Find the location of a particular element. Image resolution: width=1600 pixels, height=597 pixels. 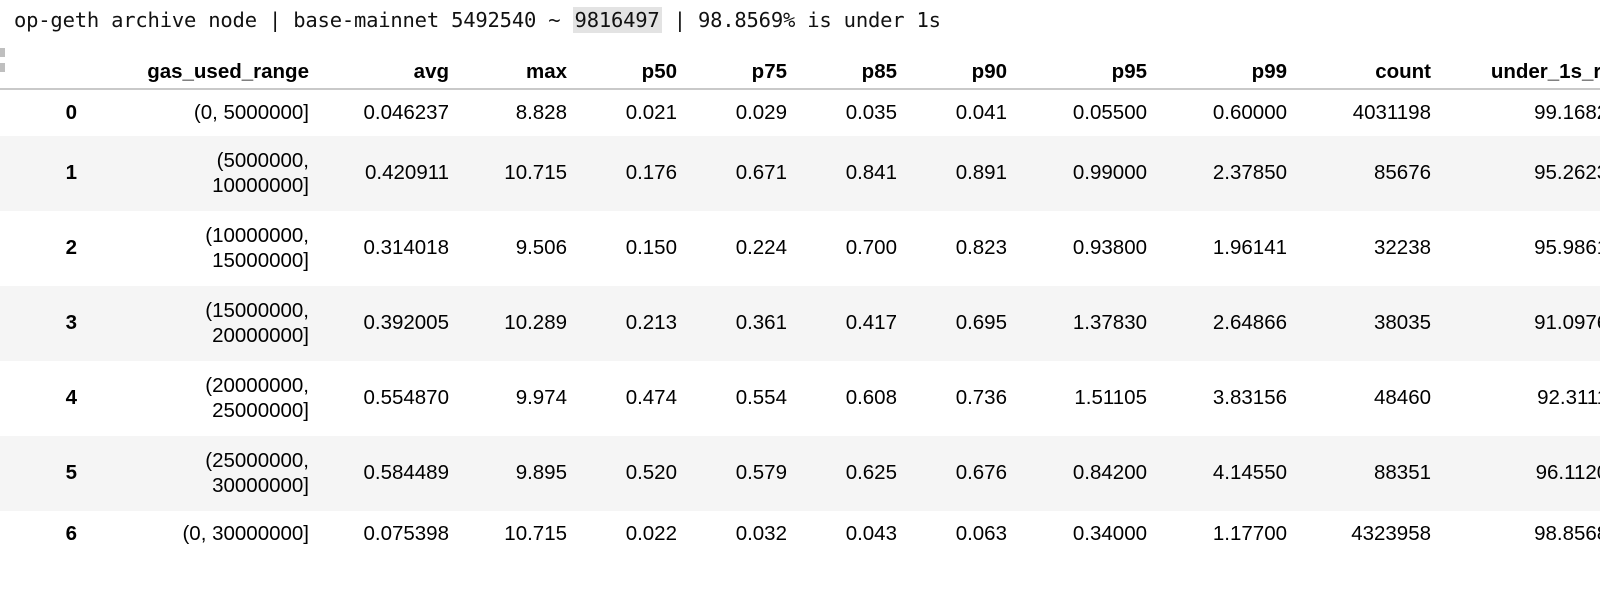

column-header-p90: p90 is located at coordinates (963, 65).